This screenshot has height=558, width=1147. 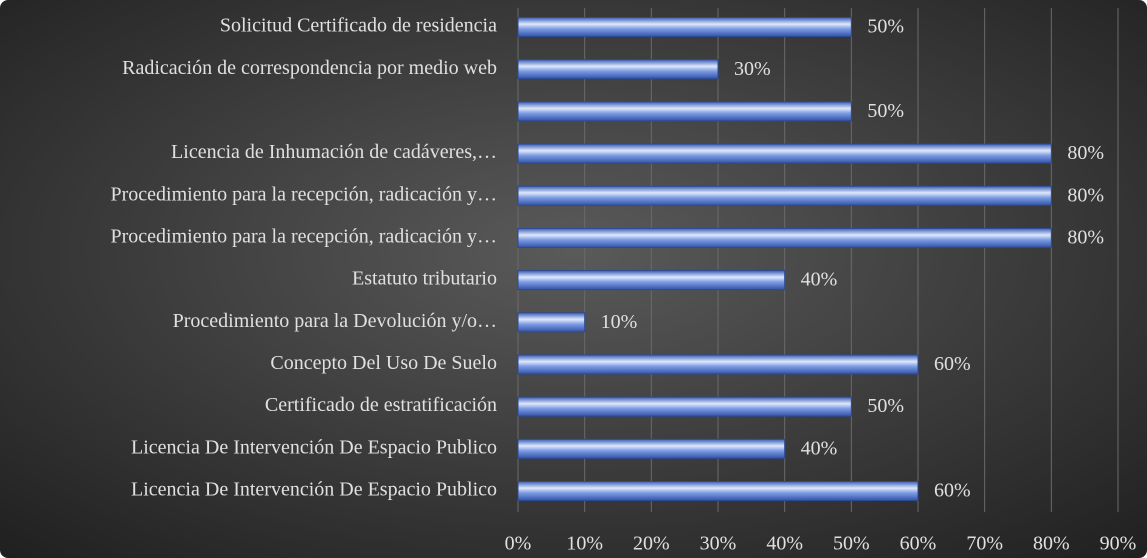 What do you see at coordinates (1051, 544) in the screenshot?
I see `x-tick-label: 80%` at bounding box center [1051, 544].